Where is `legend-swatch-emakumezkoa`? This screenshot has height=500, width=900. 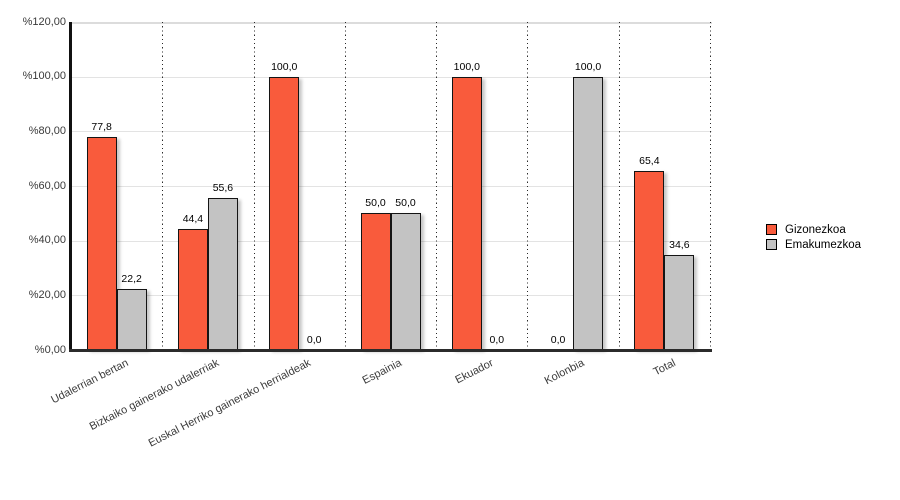 legend-swatch-emakumezkoa is located at coordinates (771, 244).